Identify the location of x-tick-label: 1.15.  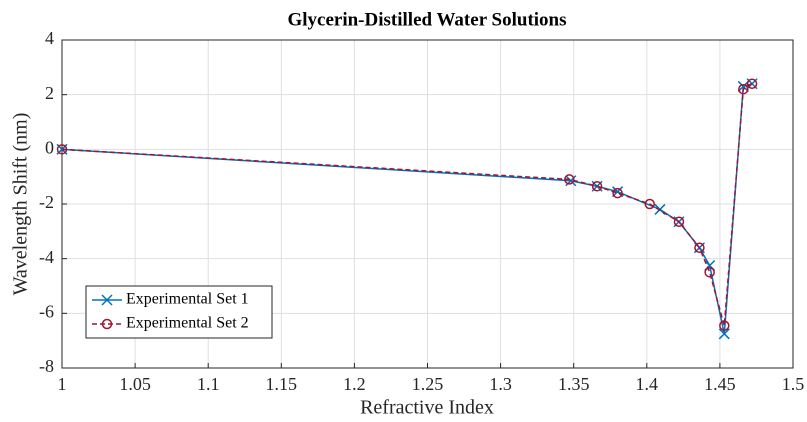
(282, 384).